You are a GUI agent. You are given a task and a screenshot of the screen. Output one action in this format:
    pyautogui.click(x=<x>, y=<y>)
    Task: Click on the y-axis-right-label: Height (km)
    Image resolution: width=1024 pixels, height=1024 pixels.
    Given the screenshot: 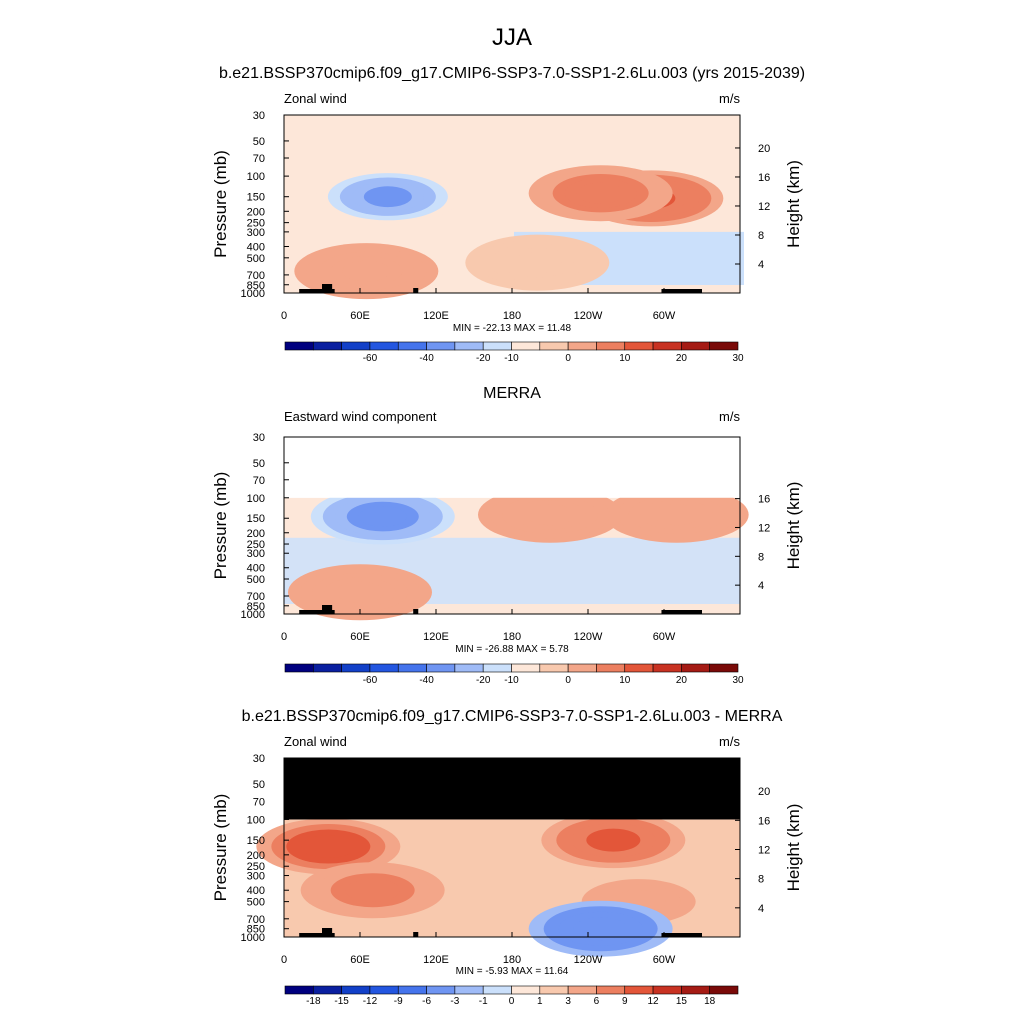 What is the action you would take?
    pyautogui.click(x=793, y=848)
    